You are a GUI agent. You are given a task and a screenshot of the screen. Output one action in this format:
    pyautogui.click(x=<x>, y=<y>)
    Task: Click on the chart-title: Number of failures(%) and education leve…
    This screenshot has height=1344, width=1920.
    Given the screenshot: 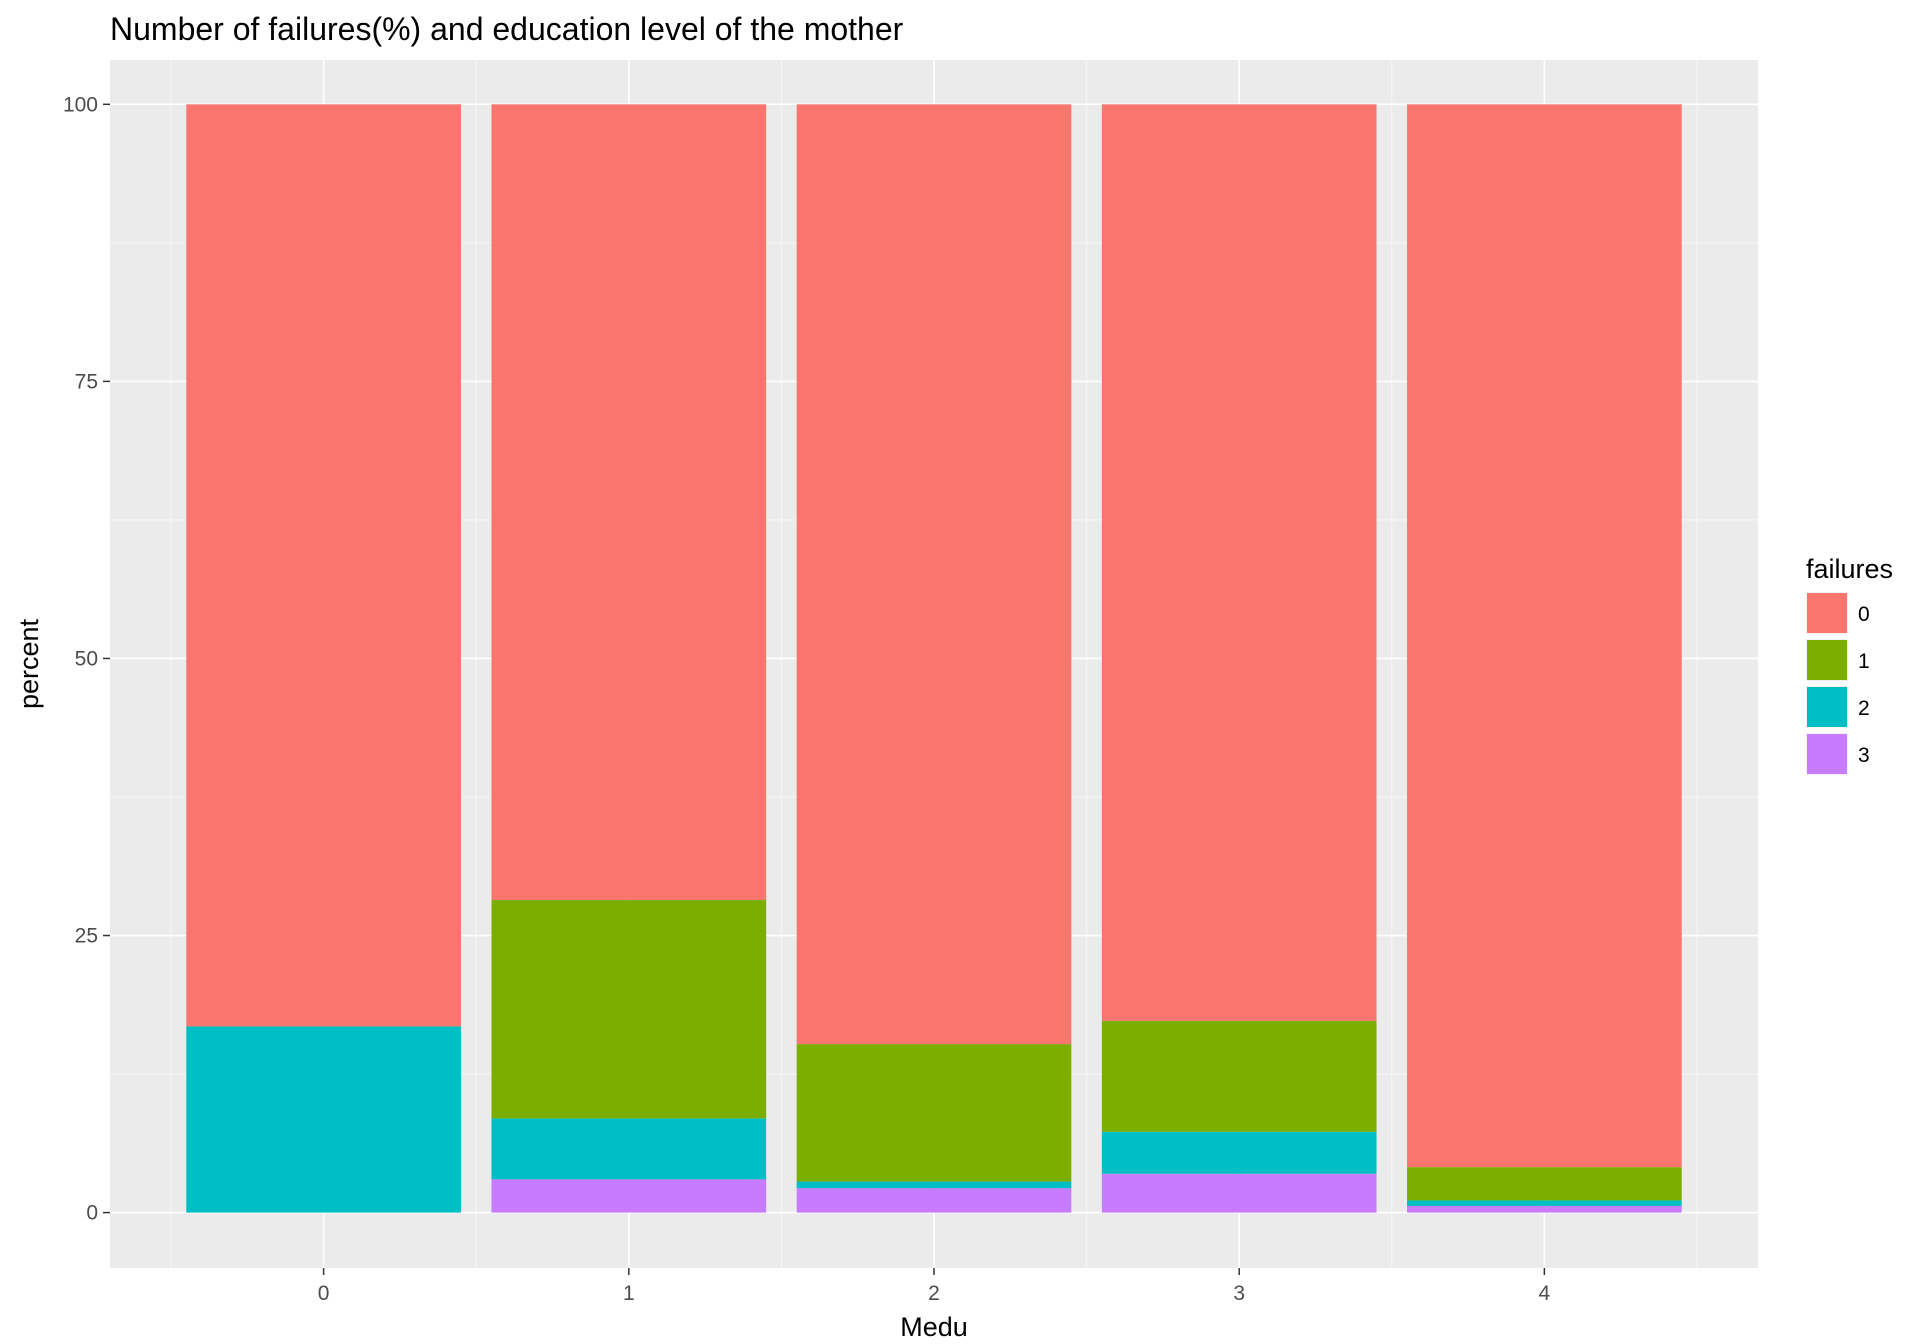 What is the action you would take?
    pyautogui.click(x=507, y=29)
    